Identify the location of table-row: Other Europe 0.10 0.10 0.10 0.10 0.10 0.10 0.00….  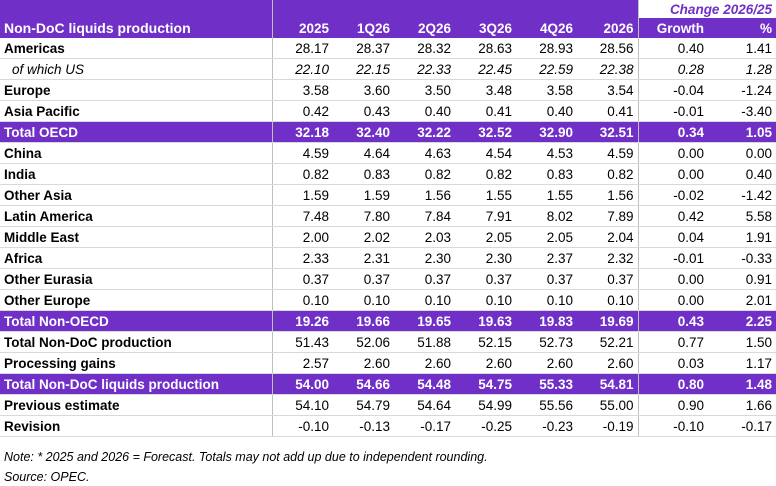
(388, 300).